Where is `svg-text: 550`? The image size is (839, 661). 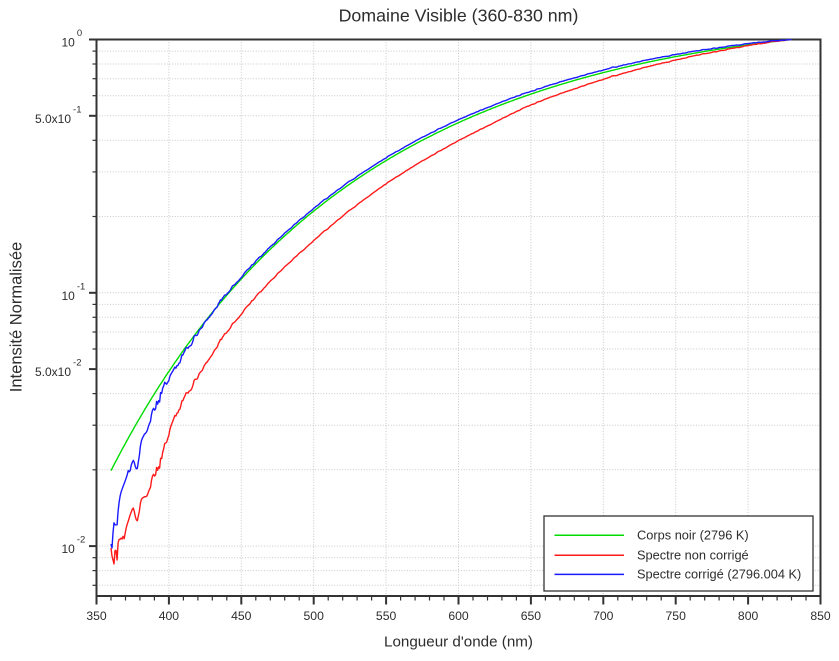 svg-text: 550 is located at coordinates (386, 616).